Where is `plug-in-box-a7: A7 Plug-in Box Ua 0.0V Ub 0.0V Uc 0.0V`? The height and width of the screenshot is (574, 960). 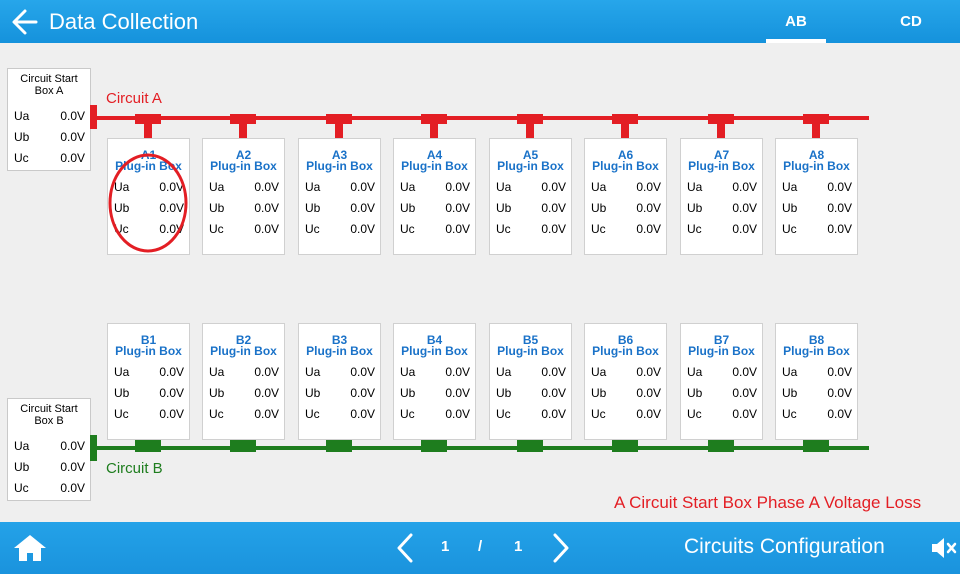 plug-in-box-a7: A7 Plug-in Box Ua 0.0V Ub 0.0V Uc 0.0V is located at coordinates (721, 196).